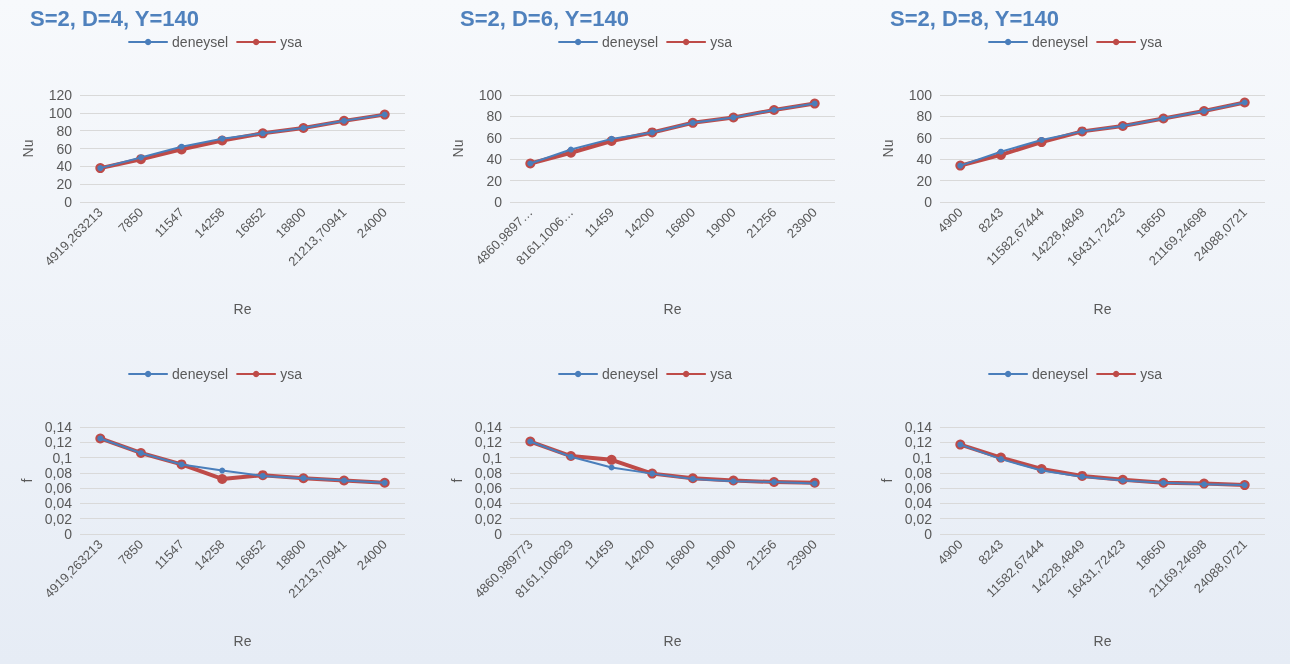 This screenshot has height=664, width=1290. I want to click on y-tick-label: 120, so click(60, 95).